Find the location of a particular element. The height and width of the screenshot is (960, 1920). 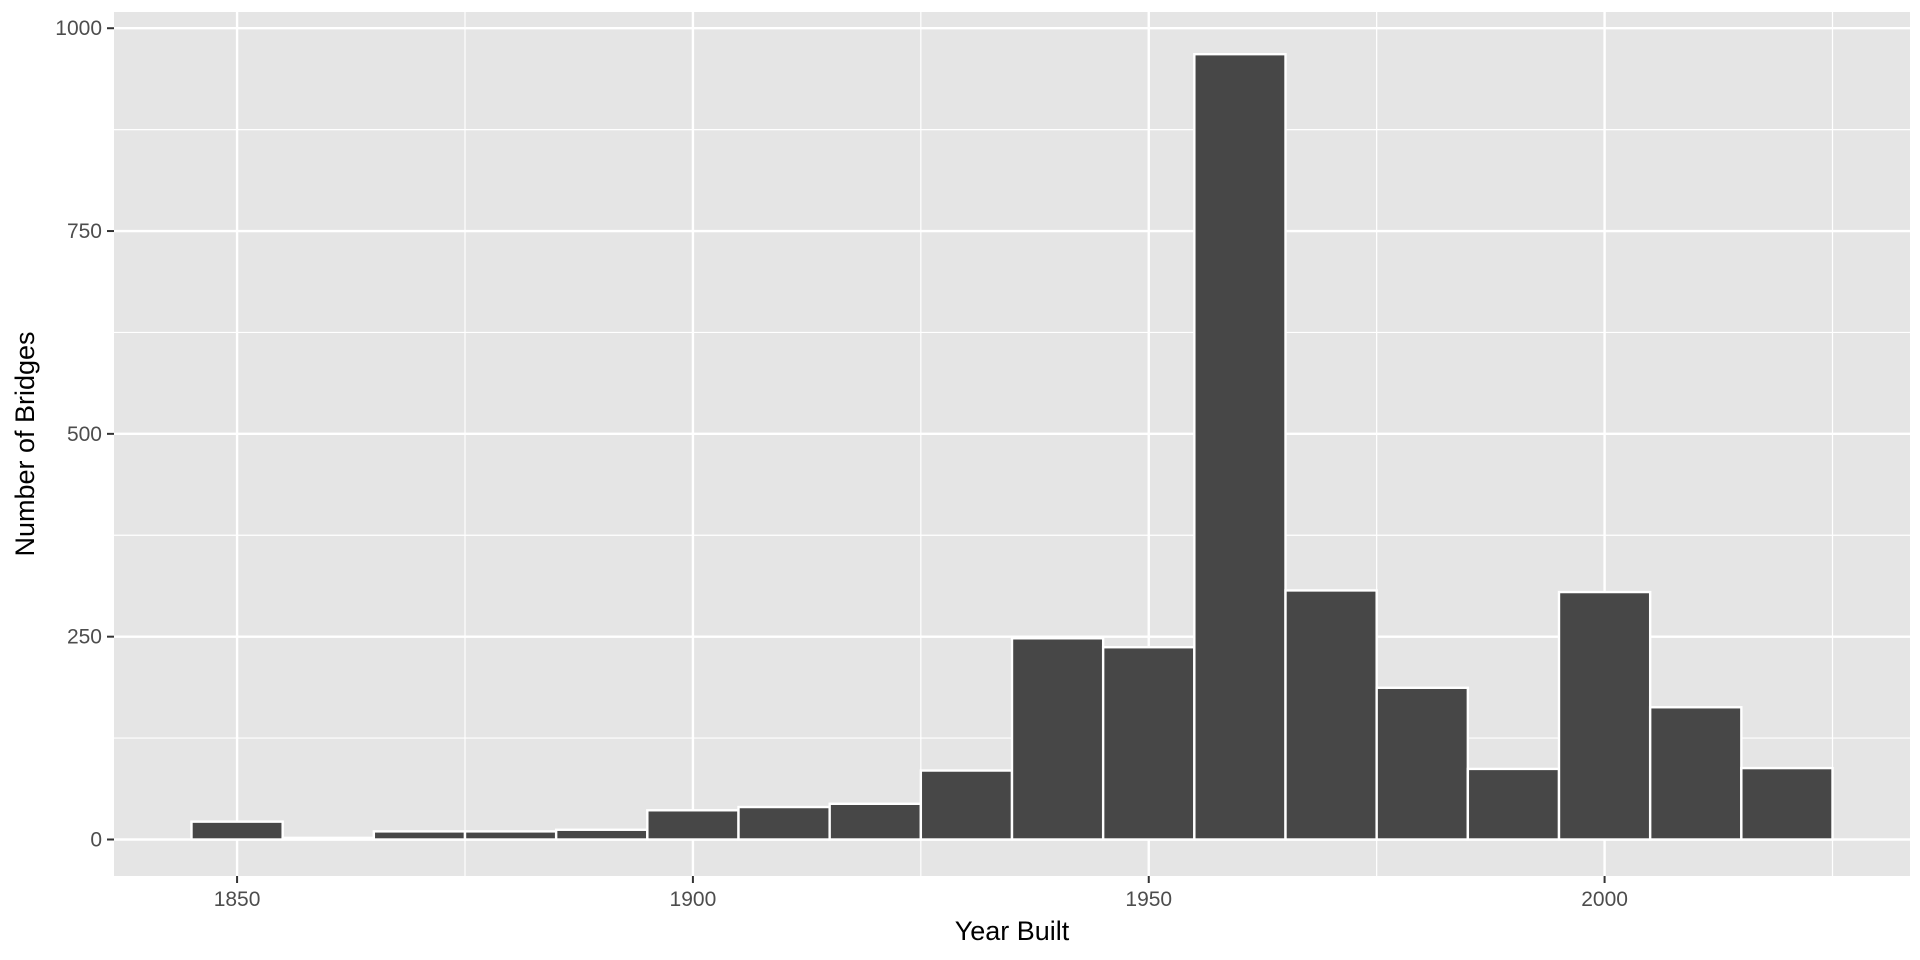

x-tick-label: 1850 is located at coordinates (237, 899).